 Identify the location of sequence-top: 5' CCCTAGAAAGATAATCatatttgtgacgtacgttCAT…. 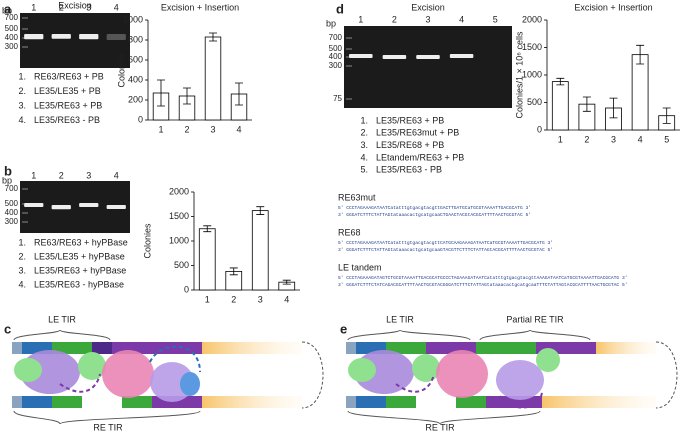
(445, 243).